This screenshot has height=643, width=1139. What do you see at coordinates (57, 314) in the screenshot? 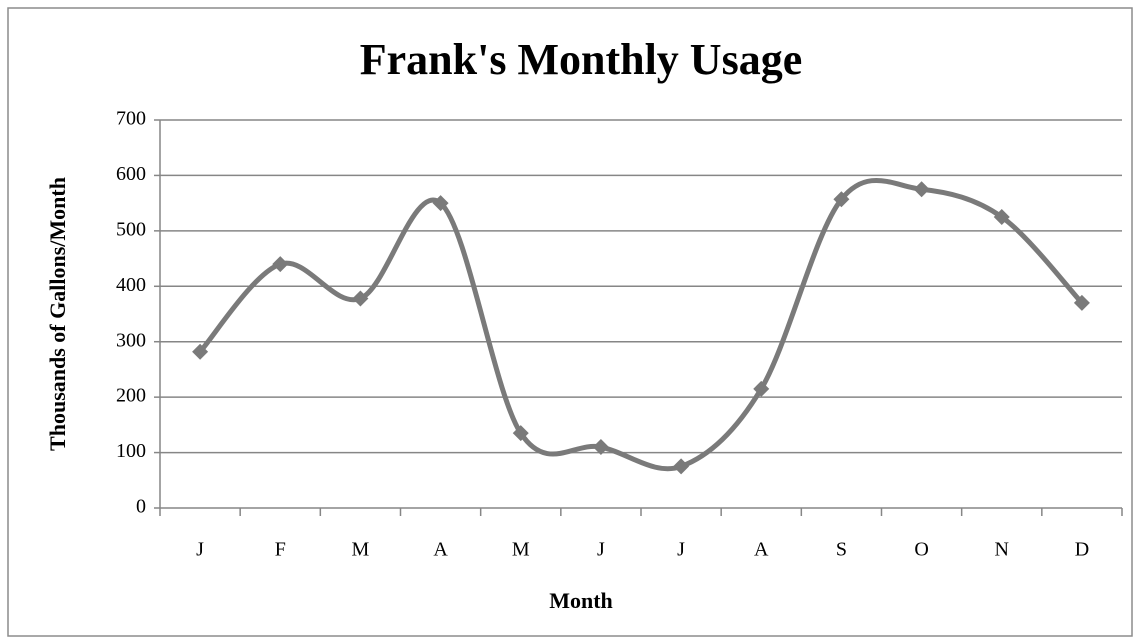
I see `y-axis-title: Thousands of Gallons/Month` at bounding box center [57, 314].